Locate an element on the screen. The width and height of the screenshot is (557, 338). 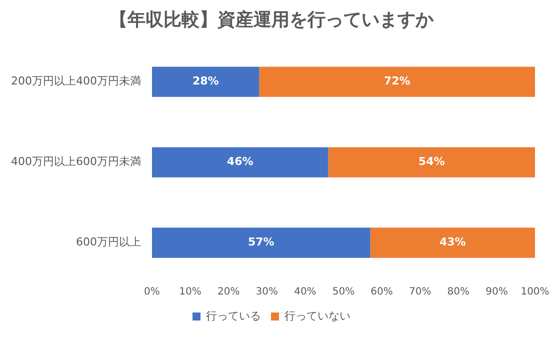
x-tick-label: 0% is located at coordinates (152, 292).